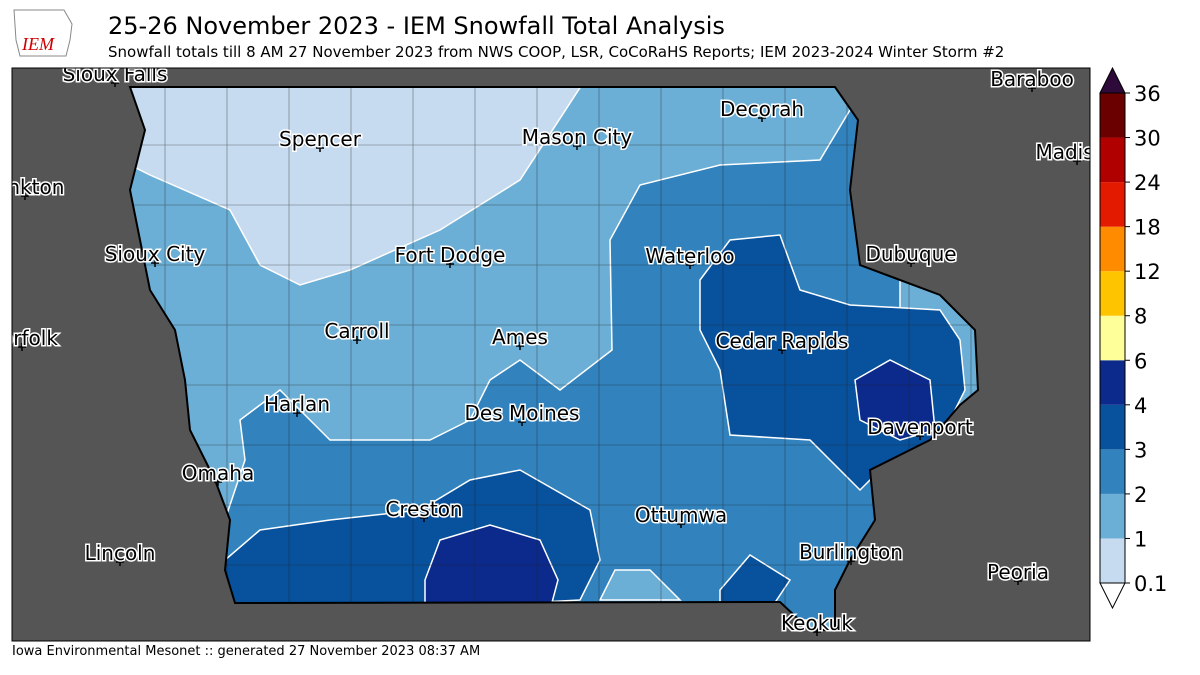 This screenshot has width=1200, height=675. I want to click on city-label: Creston, so click(423, 509).